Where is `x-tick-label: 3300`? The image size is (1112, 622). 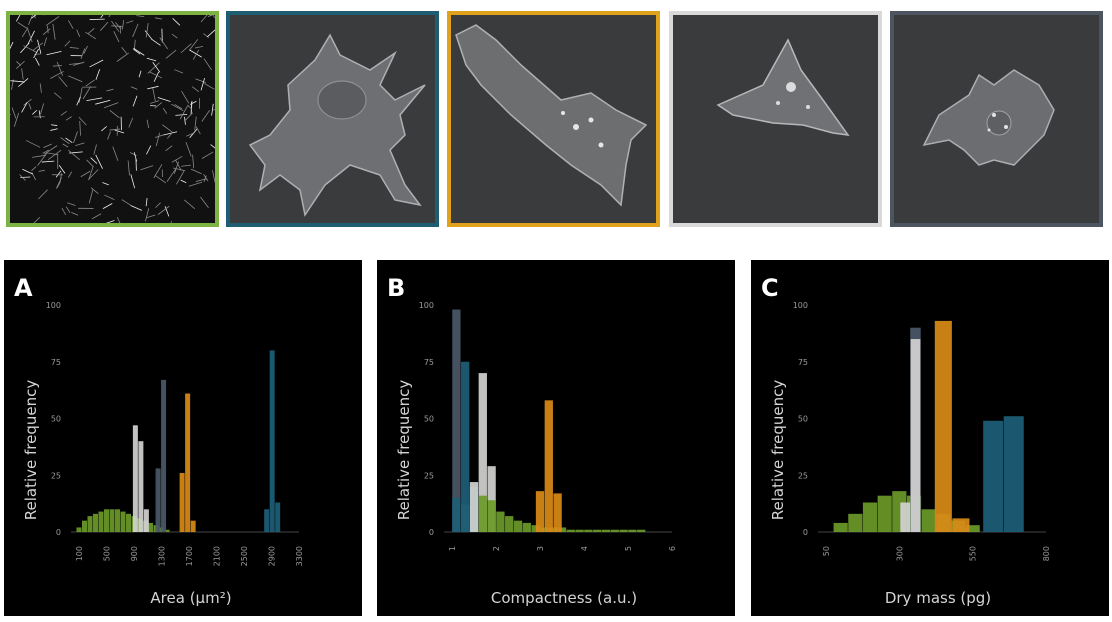
x-tick-label: 3300 is located at coordinates (299, 556).